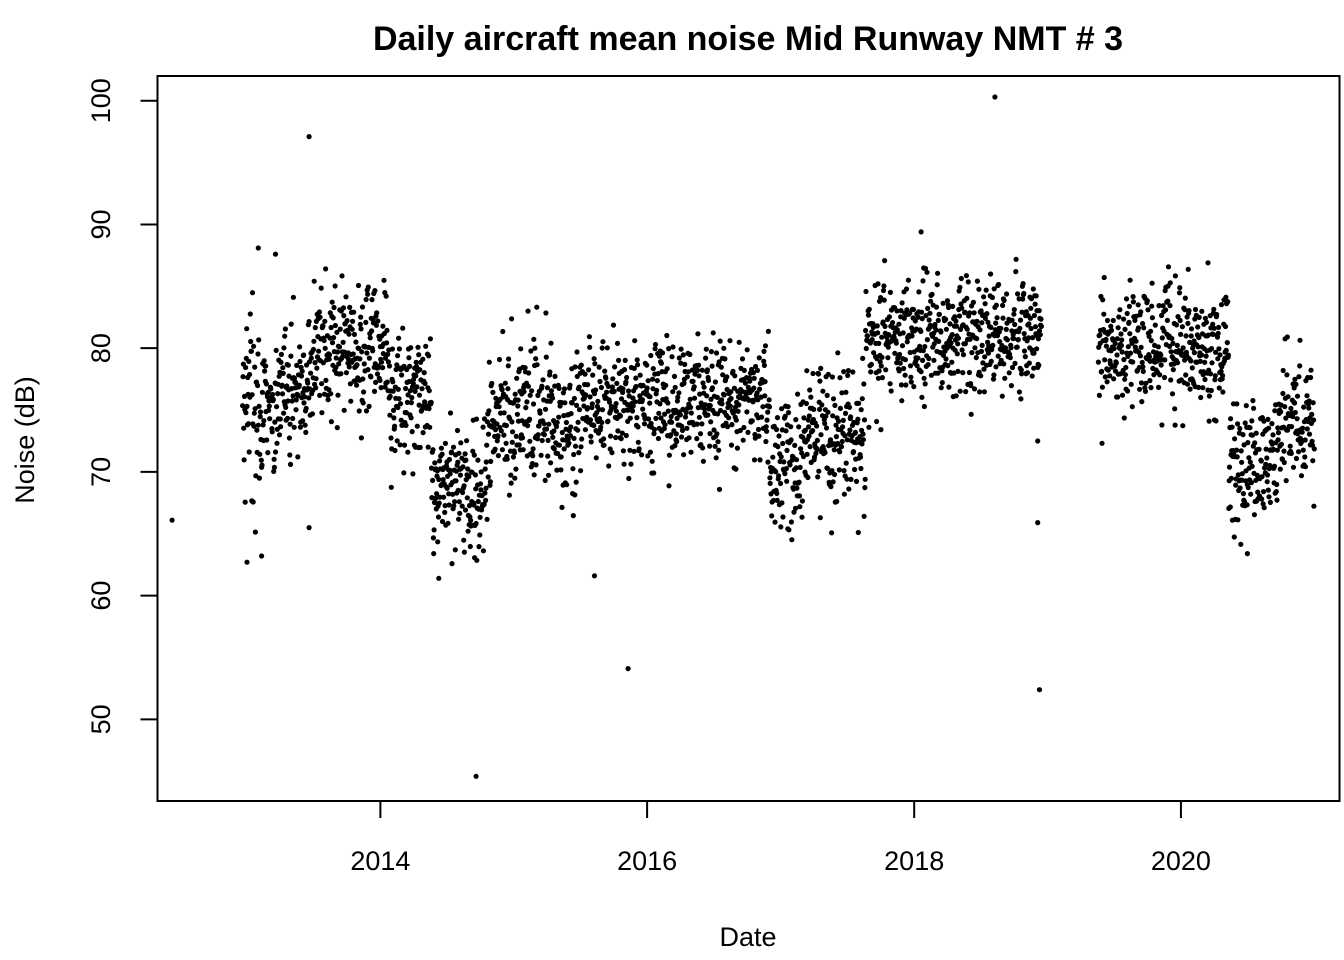 The width and height of the screenshot is (1344, 960). What do you see at coordinates (380, 861) in the screenshot?
I see `x-tick-label: 2014` at bounding box center [380, 861].